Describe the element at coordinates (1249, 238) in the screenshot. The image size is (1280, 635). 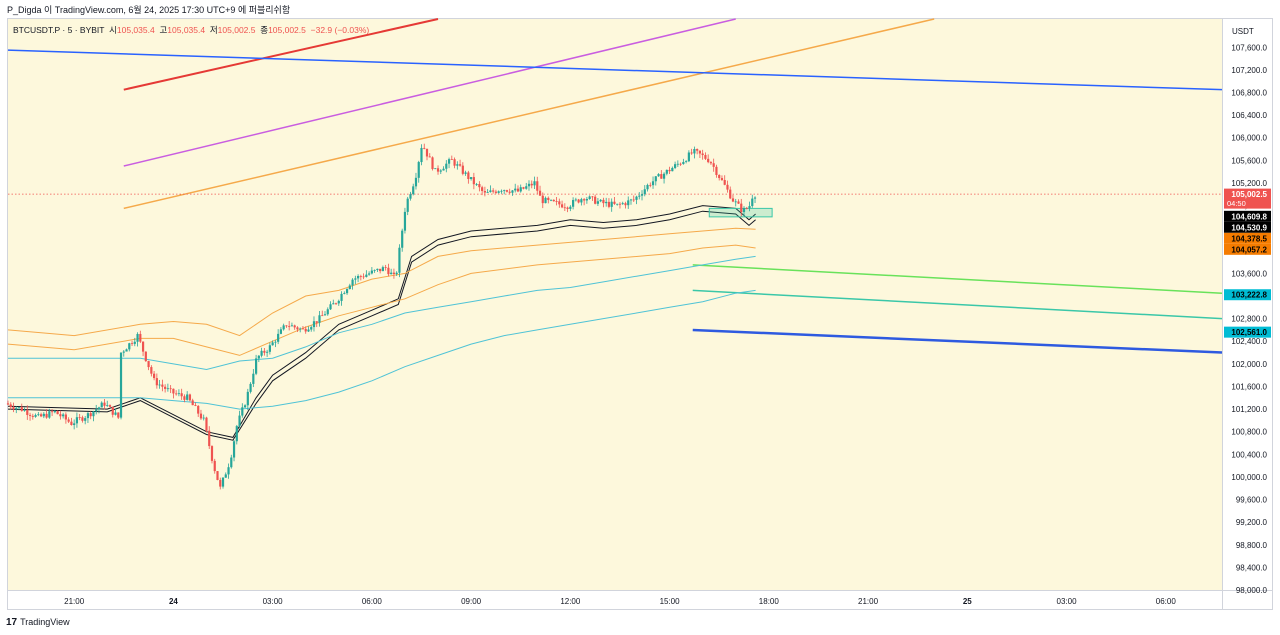
I see `price-label-text: 104,378.5` at that location.